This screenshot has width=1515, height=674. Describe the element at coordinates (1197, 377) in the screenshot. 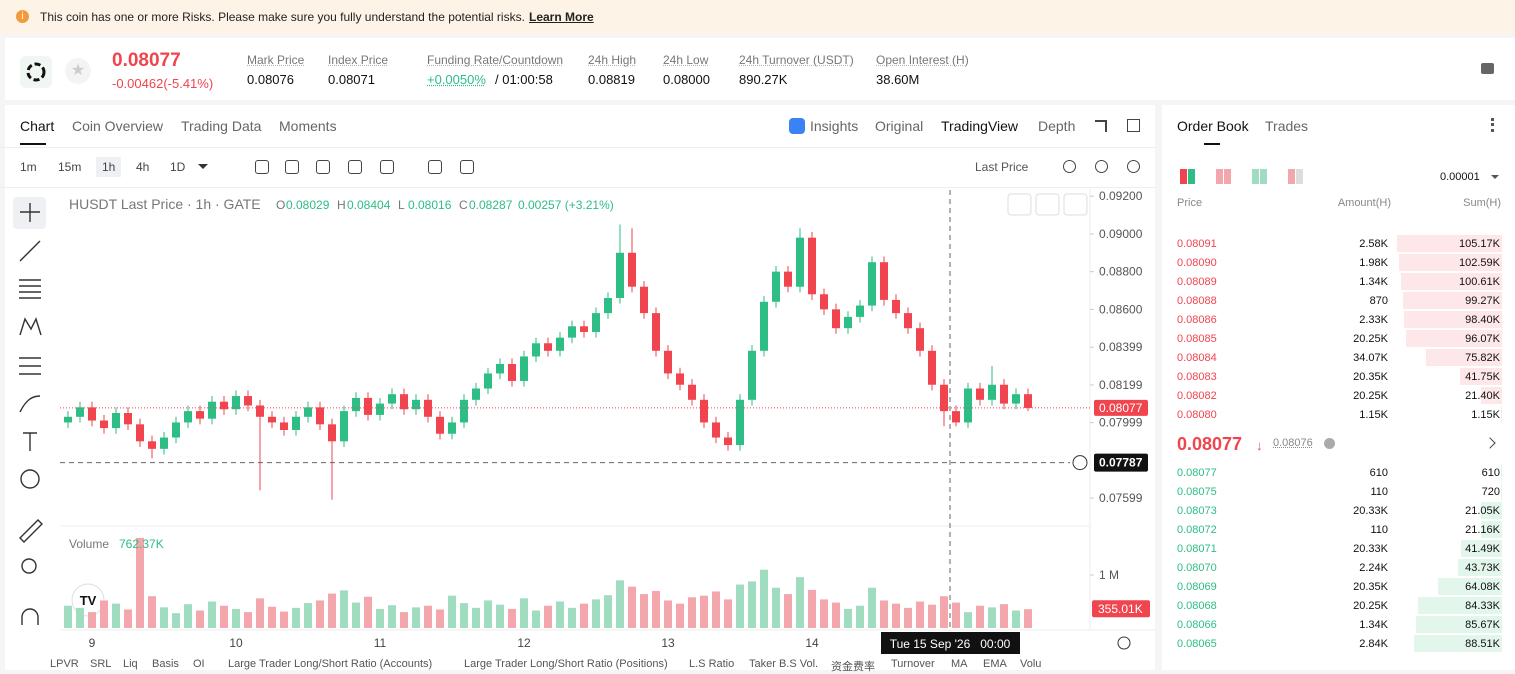

I see `book-price: 0.08083` at that location.